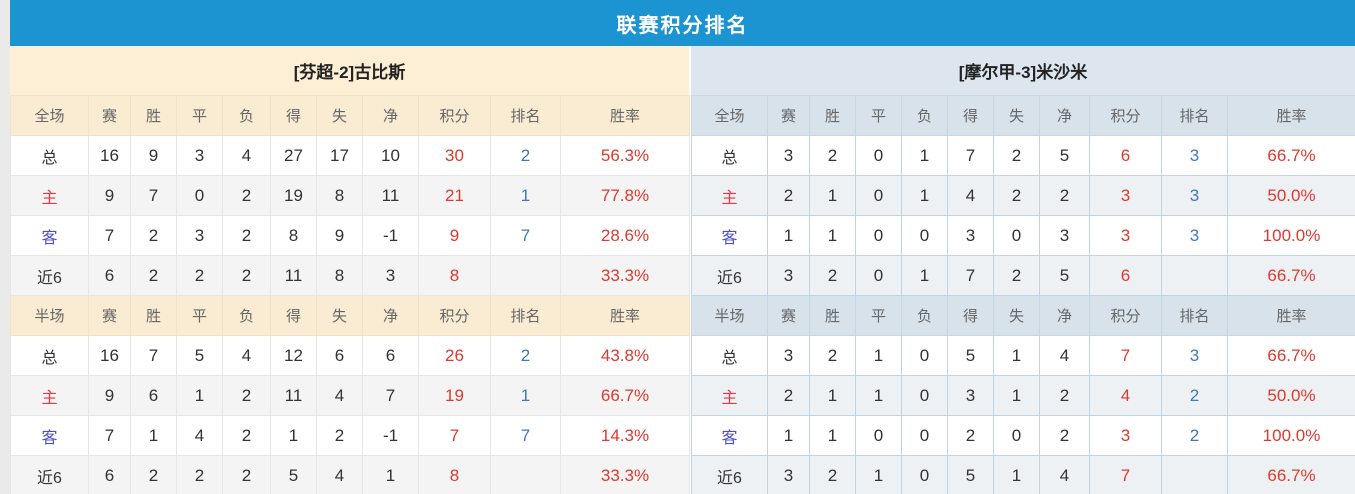  What do you see at coordinates (625, 155) in the screenshot?
I see `win-rate-cell: 56.3%` at bounding box center [625, 155].